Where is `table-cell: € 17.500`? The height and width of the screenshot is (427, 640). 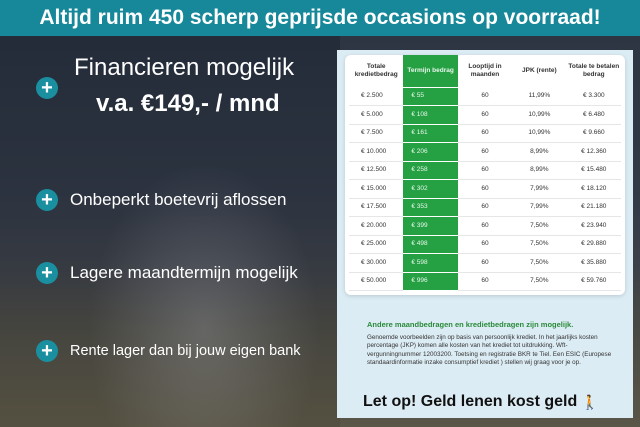 table-cell: € 17.500 is located at coordinates (376, 207).